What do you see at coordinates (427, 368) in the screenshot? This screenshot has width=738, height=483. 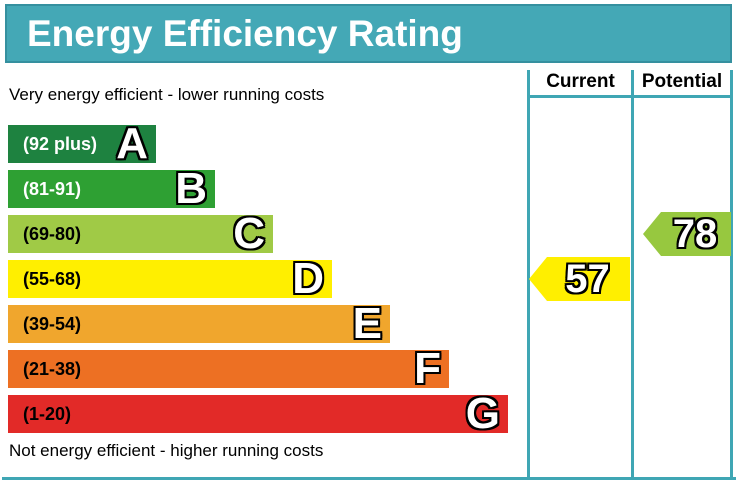 I see `band-letter-f: F` at bounding box center [427, 368].